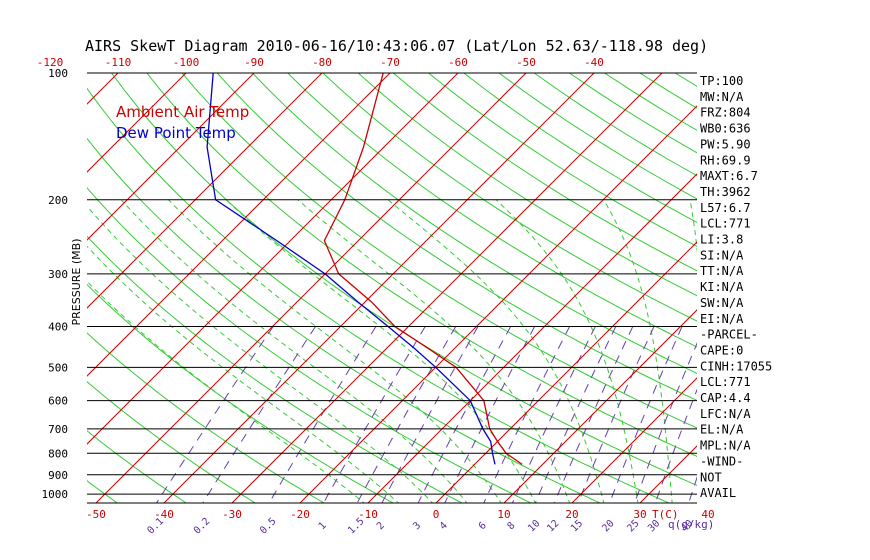 Image resolution: width=870 pixels, height=560 pixels. I want to click on stability-index-item: AVAIL, so click(718, 493).